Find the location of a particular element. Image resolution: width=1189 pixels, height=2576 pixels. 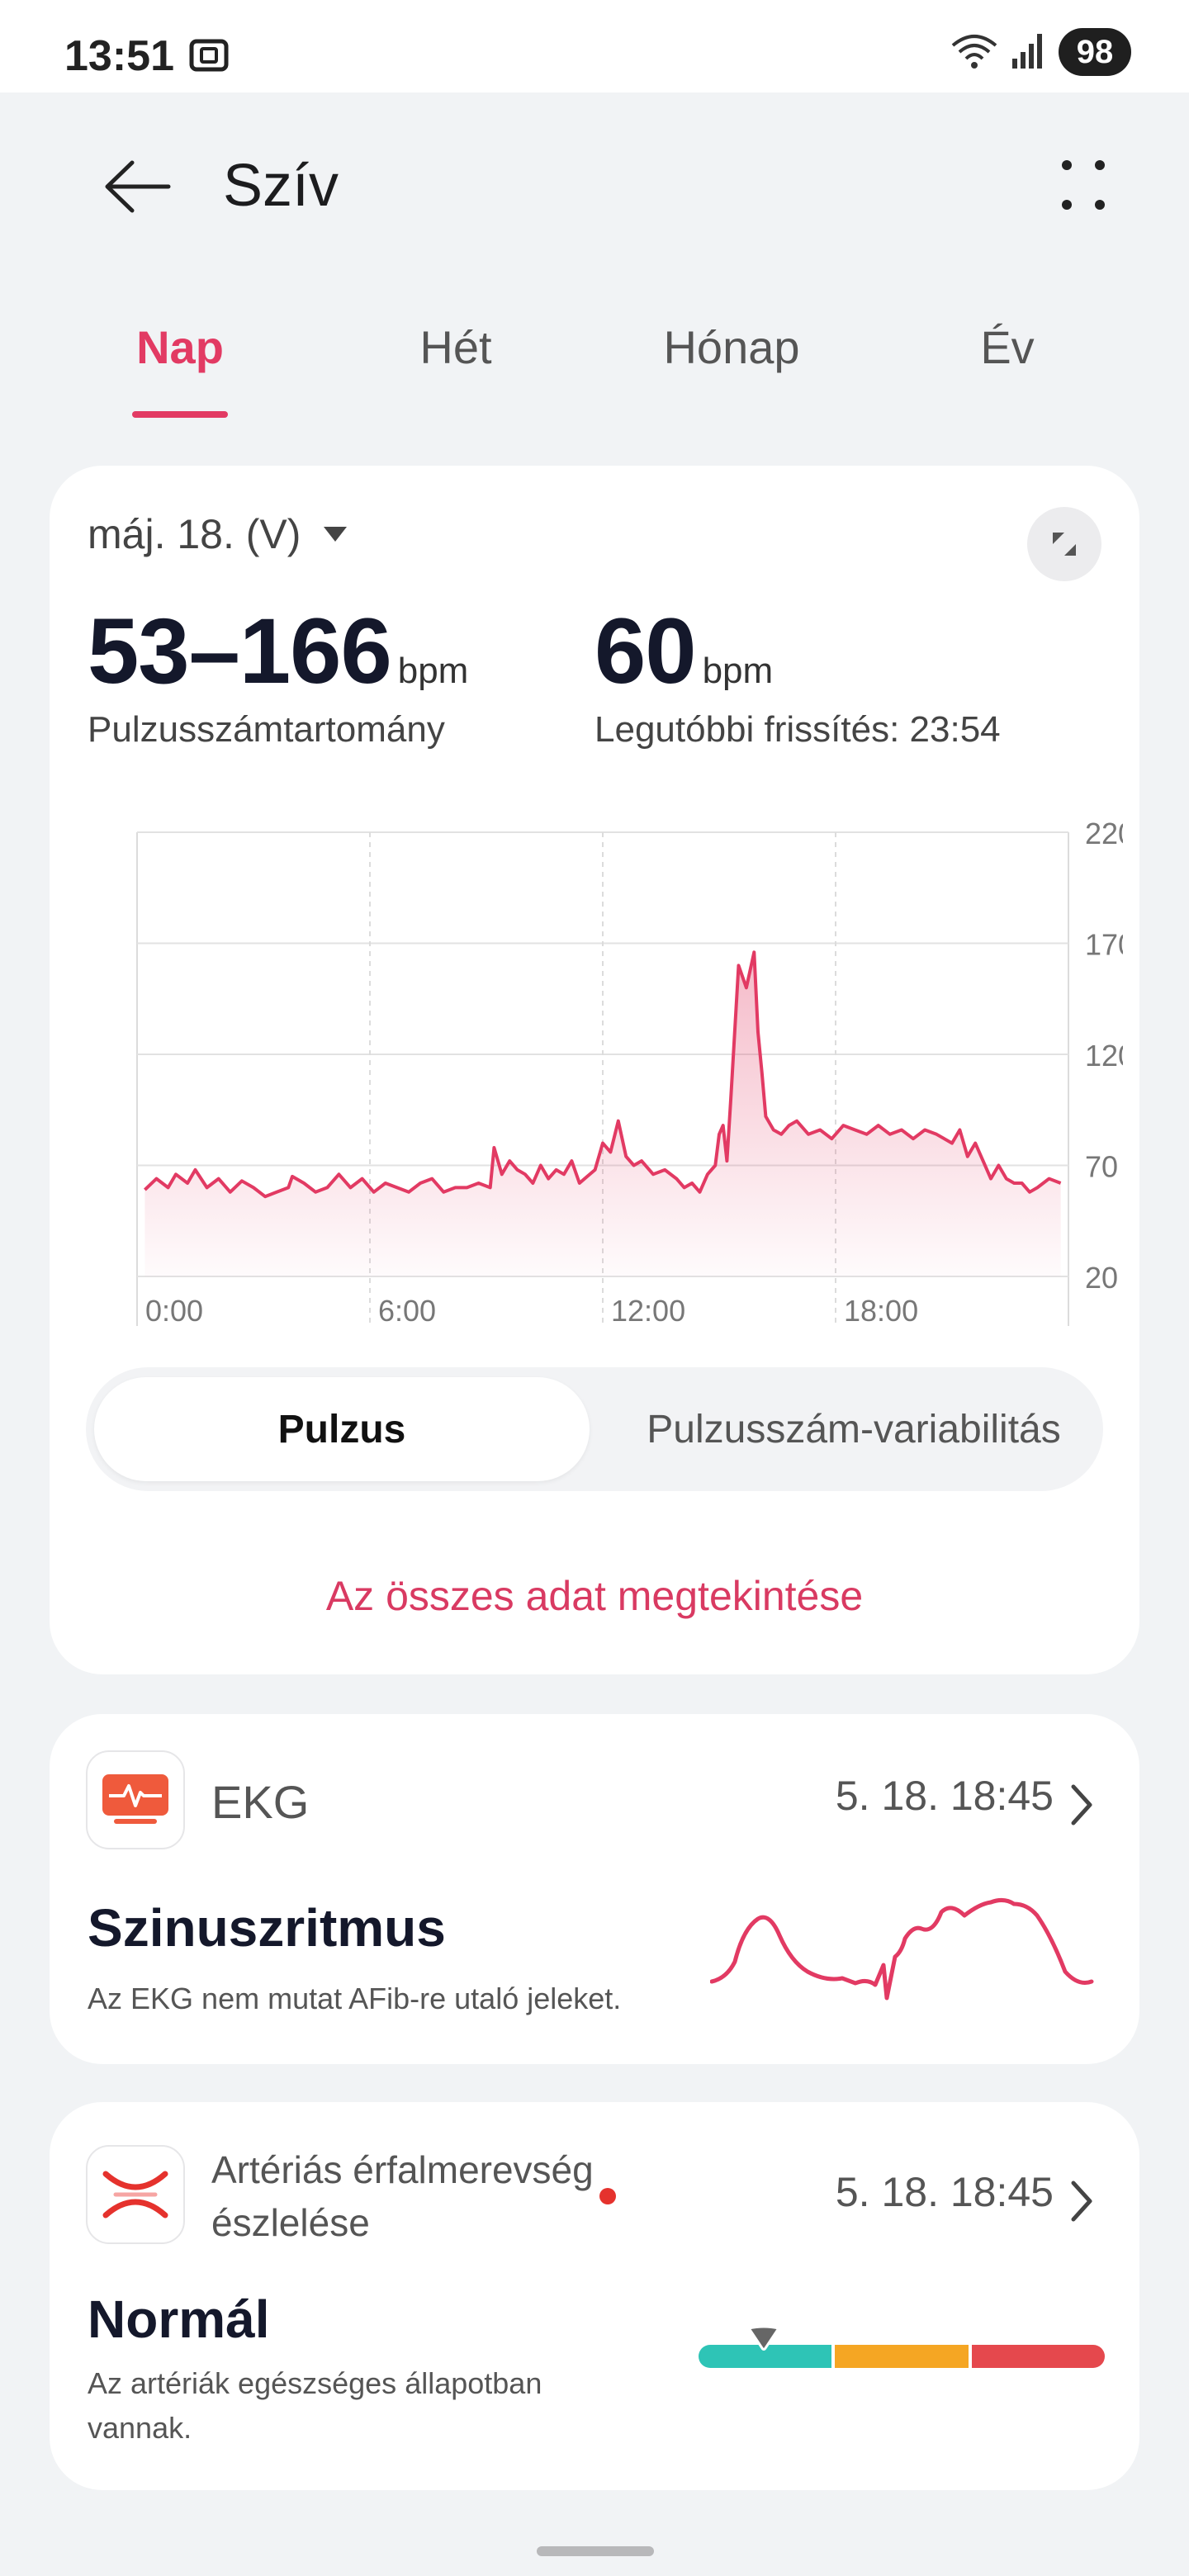

stiffness-gauge is located at coordinates (902, 2348).